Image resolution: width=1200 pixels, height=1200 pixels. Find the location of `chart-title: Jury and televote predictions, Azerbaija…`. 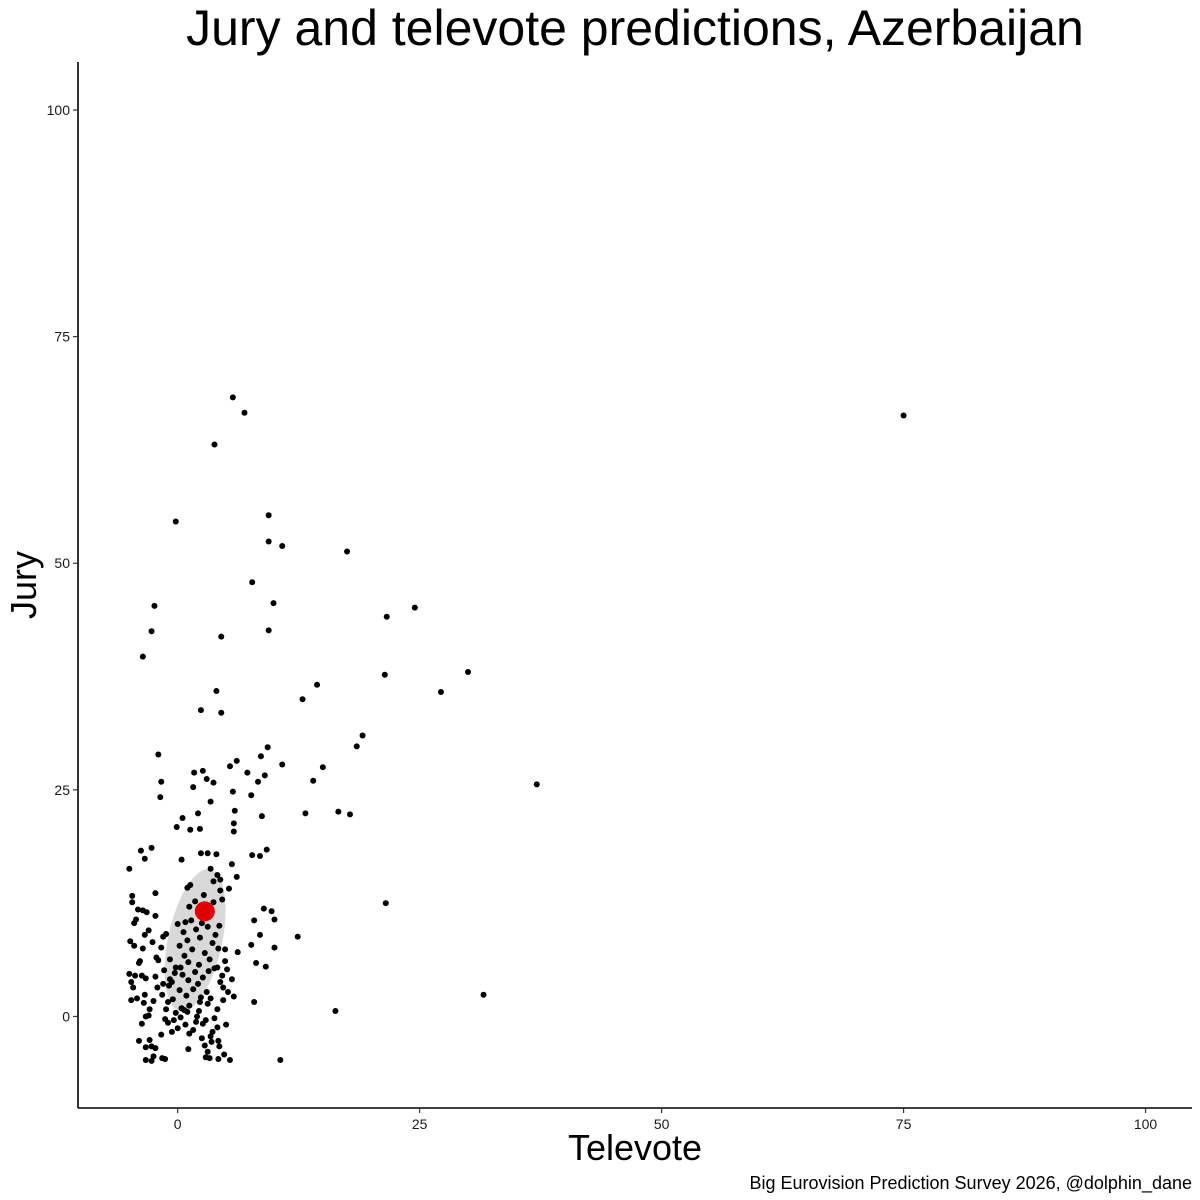

chart-title: Jury and televote predictions, Azerbaija… is located at coordinates (635, 28).